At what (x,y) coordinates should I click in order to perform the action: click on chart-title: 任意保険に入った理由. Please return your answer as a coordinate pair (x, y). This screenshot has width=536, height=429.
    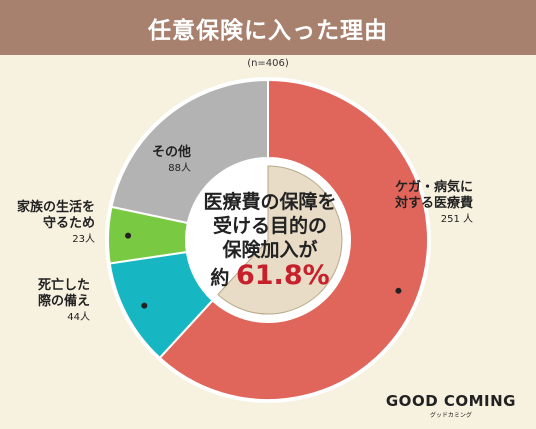
    Looking at the image, I should click on (268, 30).